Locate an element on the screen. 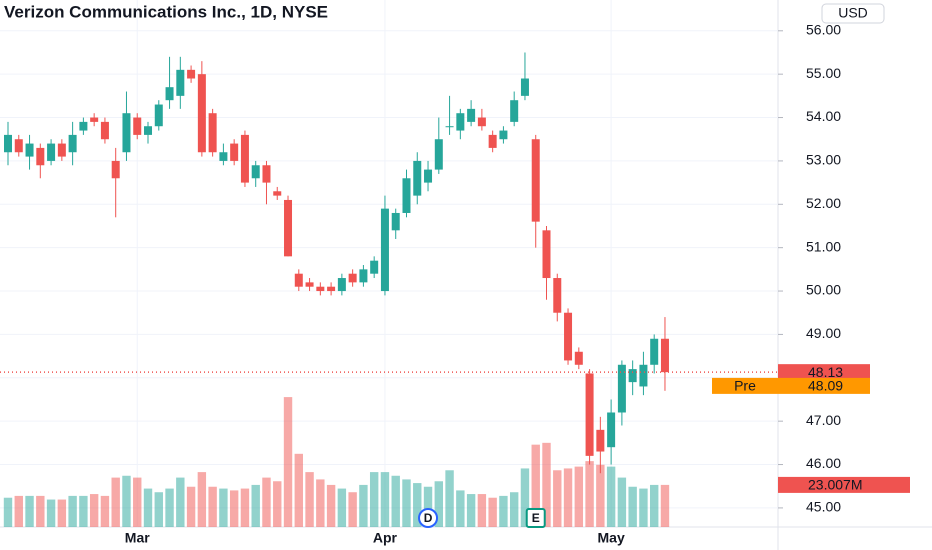  volume-label: 23.007M is located at coordinates (835, 485).